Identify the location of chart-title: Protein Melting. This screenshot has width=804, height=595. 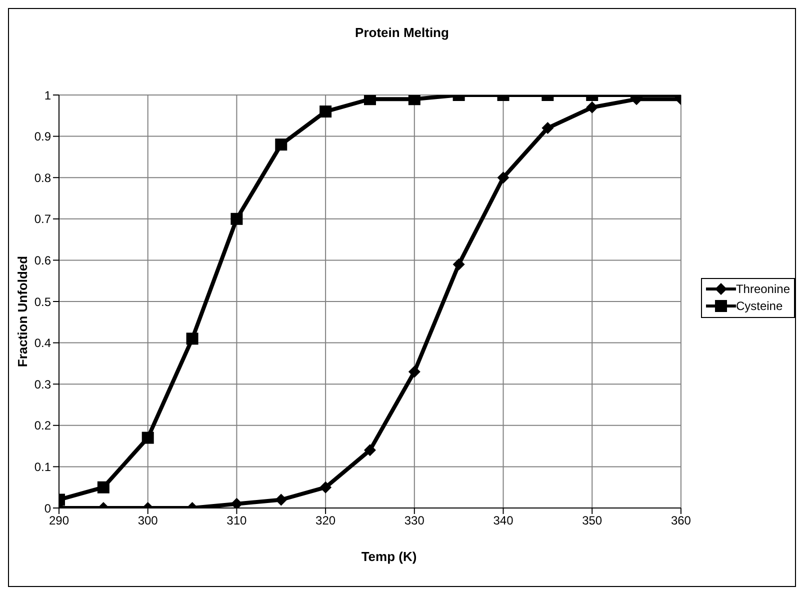
(402, 32).